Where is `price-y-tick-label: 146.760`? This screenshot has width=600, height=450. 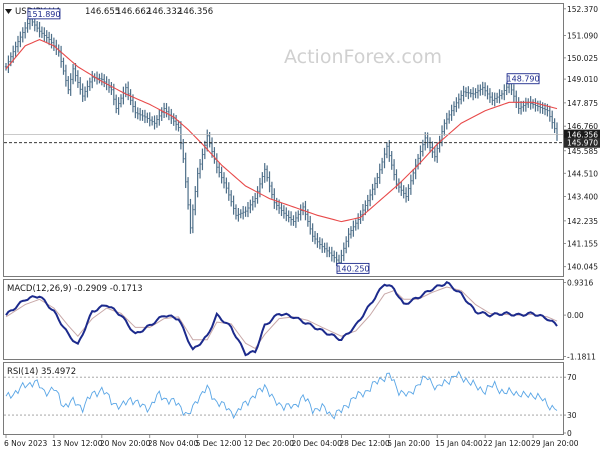
price-y-tick-label: 146.760 is located at coordinates (582, 126).